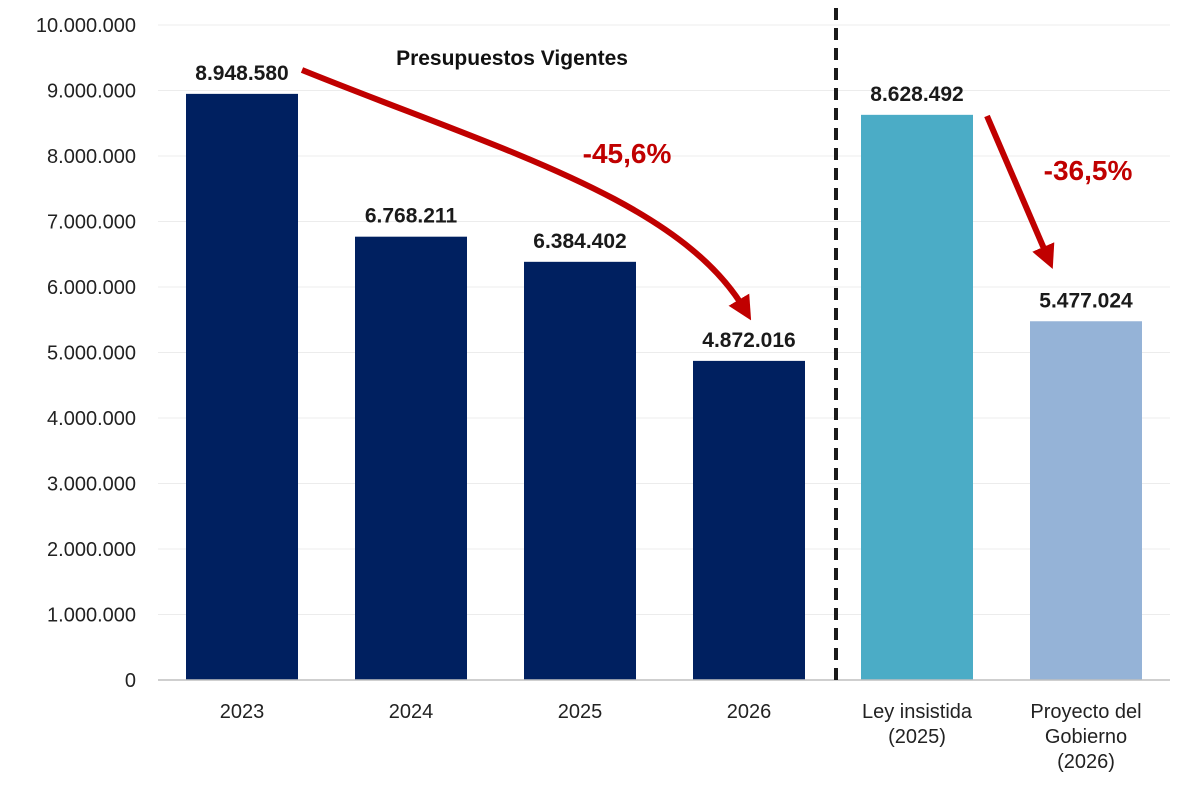  Describe the element at coordinates (241, 73) in the screenshot. I see `value-label: 8.948.580` at that location.